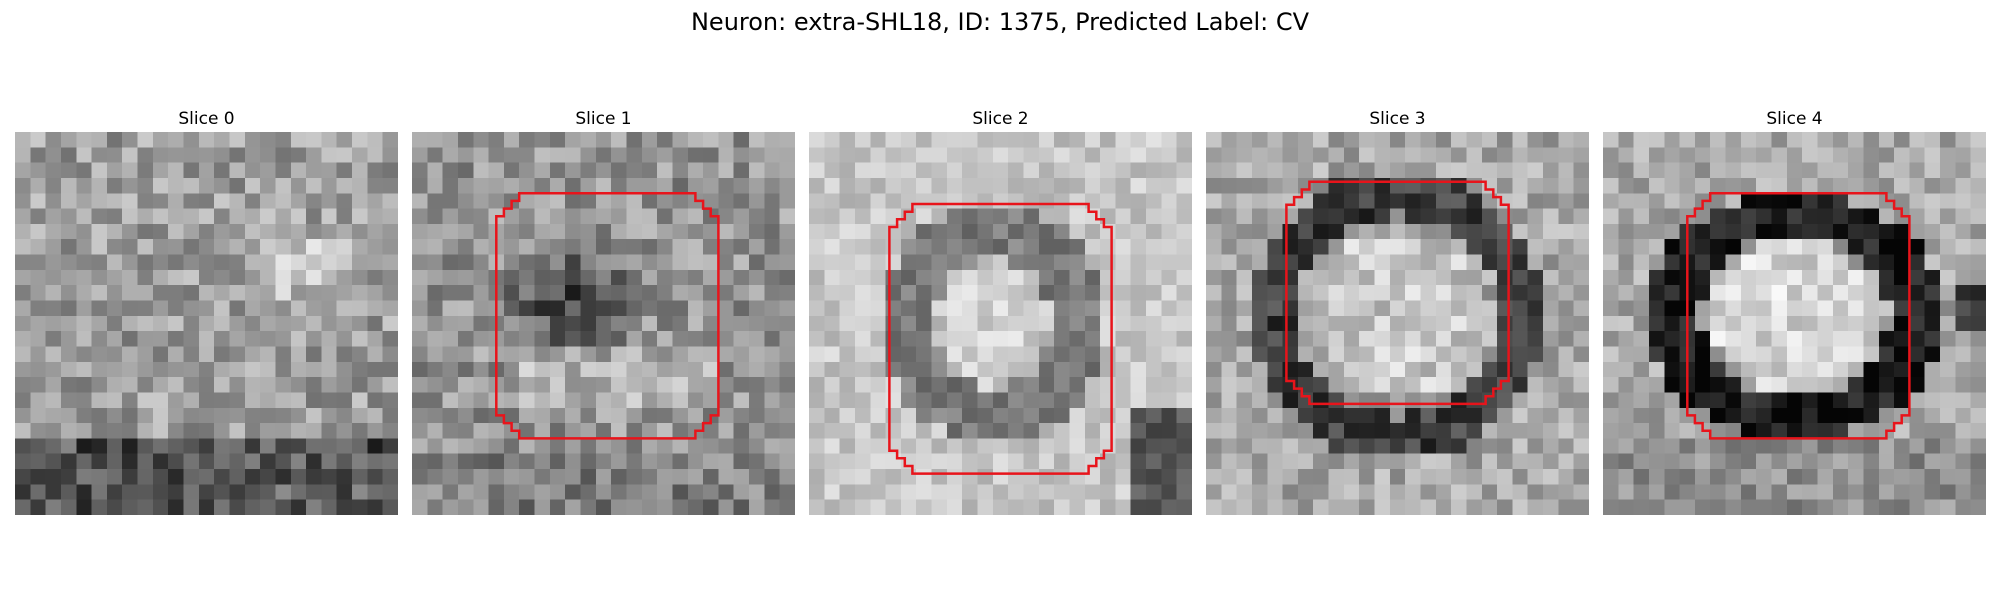 Image resolution: width=2000 pixels, height=600 pixels. I want to click on slice-panel-1: Slice 1, so click(603, 311).